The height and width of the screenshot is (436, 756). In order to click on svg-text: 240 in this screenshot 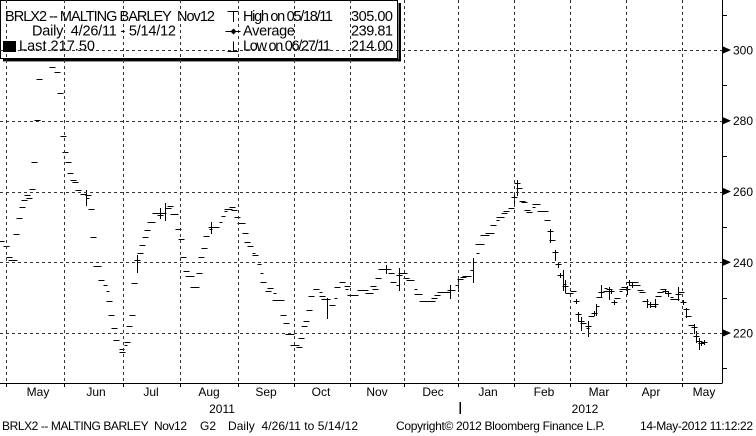, I will do `click(743, 263)`.